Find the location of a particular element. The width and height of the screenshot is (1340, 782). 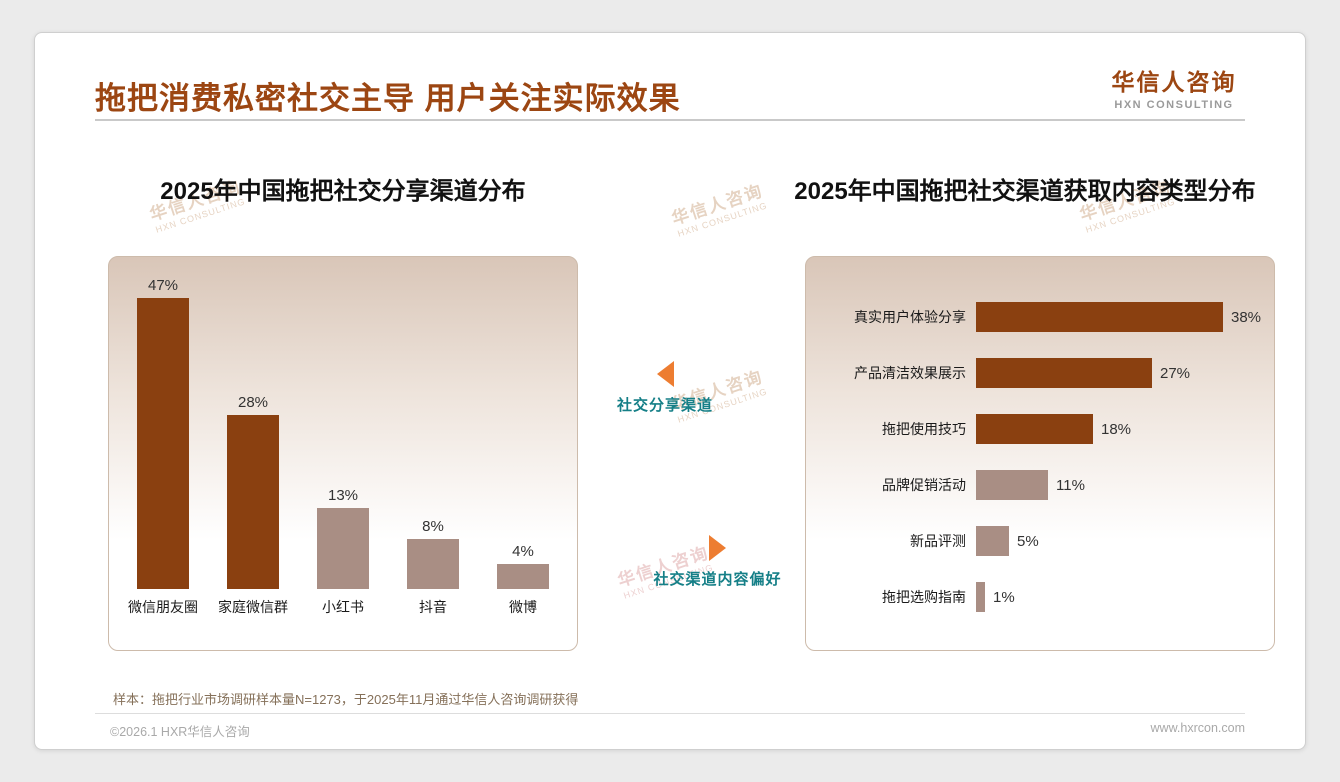

arrow-right-icon is located at coordinates (717, 548).